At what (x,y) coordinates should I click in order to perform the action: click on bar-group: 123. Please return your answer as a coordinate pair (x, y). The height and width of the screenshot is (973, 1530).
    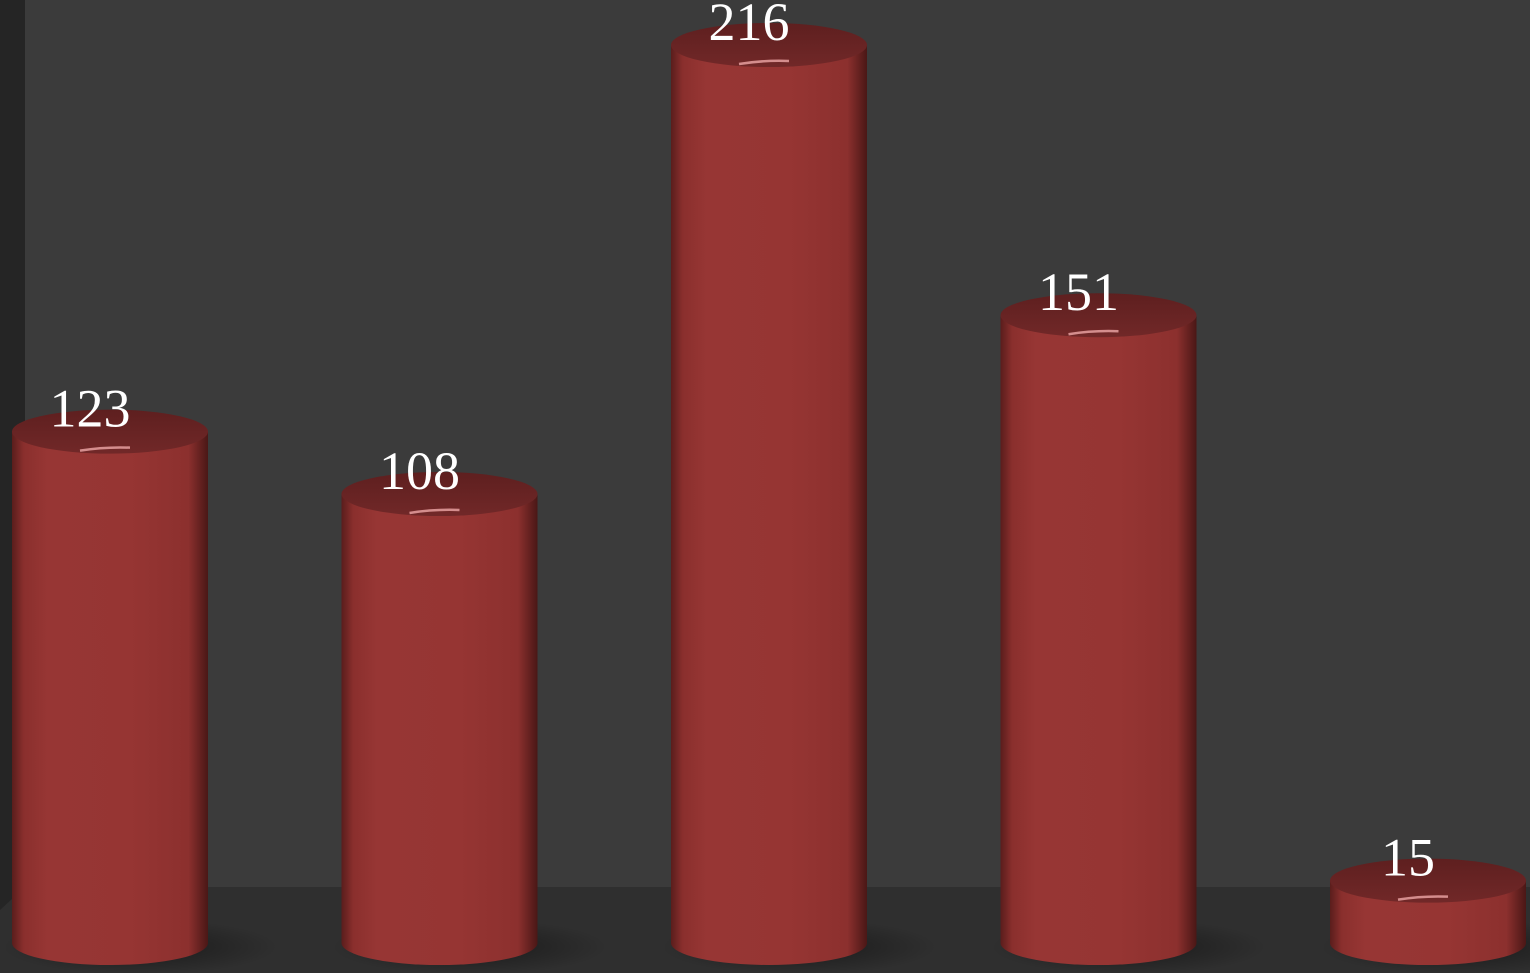
    Looking at the image, I should click on (140, 676).